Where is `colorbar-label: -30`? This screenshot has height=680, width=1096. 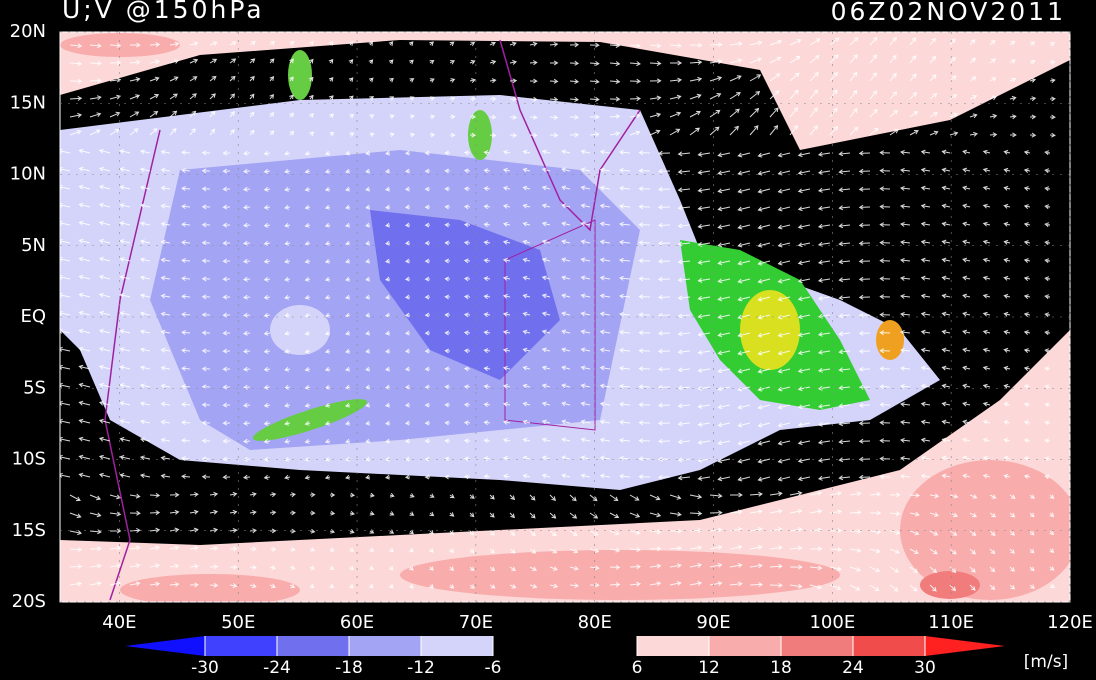
colorbar-label: -30 is located at coordinates (205, 668).